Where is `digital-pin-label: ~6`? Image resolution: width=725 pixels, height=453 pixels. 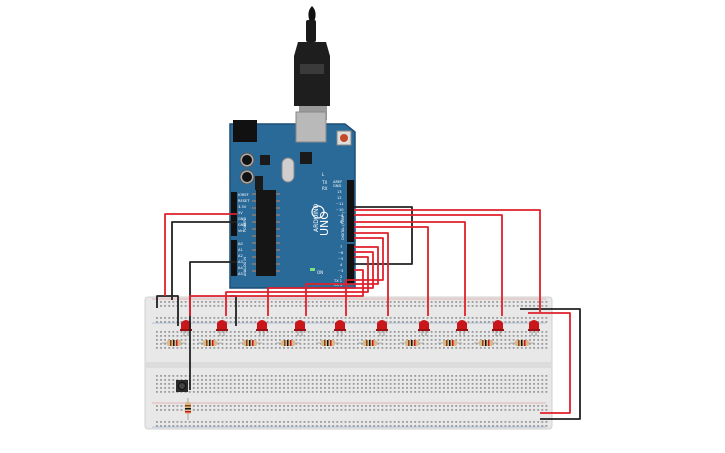
digital-pin-label: ~6 is located at coordinates (341, 253).